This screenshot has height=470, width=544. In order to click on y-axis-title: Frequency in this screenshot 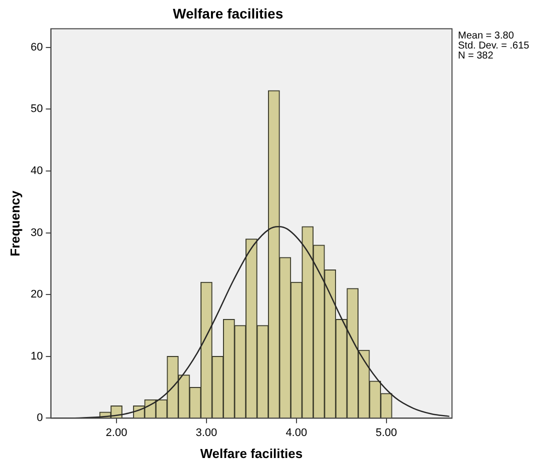, I will do `click(14, 223)`.